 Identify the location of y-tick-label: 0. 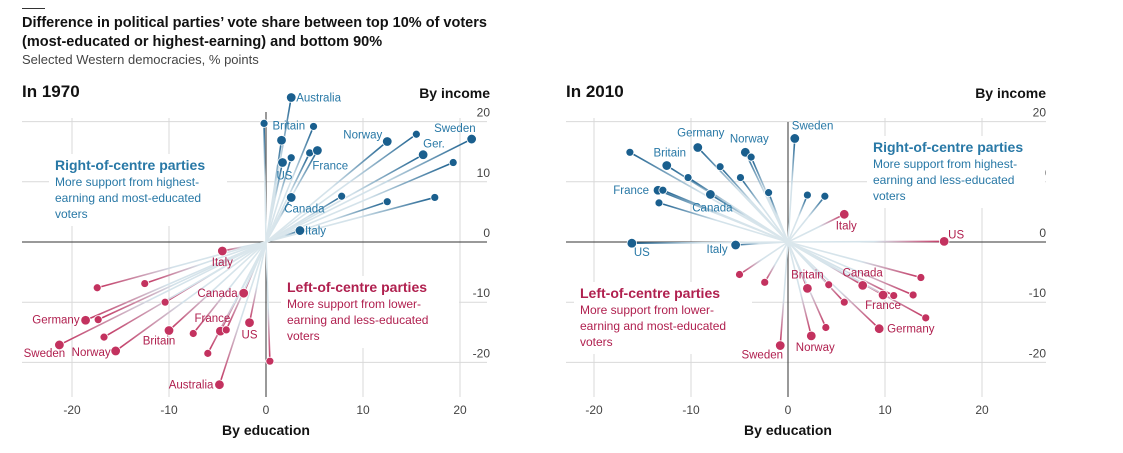
(486, 233).